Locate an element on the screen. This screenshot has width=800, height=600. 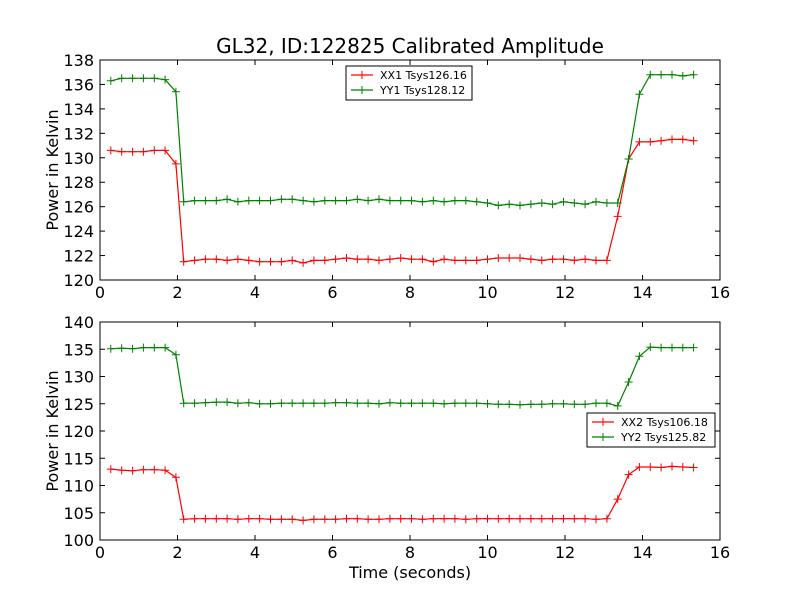
x-tick-label: 4 is located at coordinates (255, 292).